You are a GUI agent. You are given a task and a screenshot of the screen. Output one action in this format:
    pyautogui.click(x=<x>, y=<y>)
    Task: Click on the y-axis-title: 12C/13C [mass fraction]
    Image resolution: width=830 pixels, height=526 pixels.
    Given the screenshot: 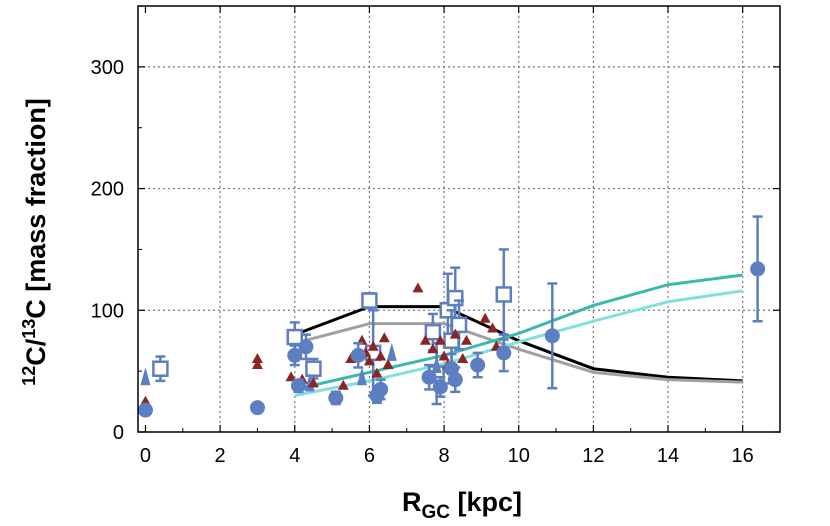 What is the action you would take?
    pyautogui.click(x=35, y=242)
    